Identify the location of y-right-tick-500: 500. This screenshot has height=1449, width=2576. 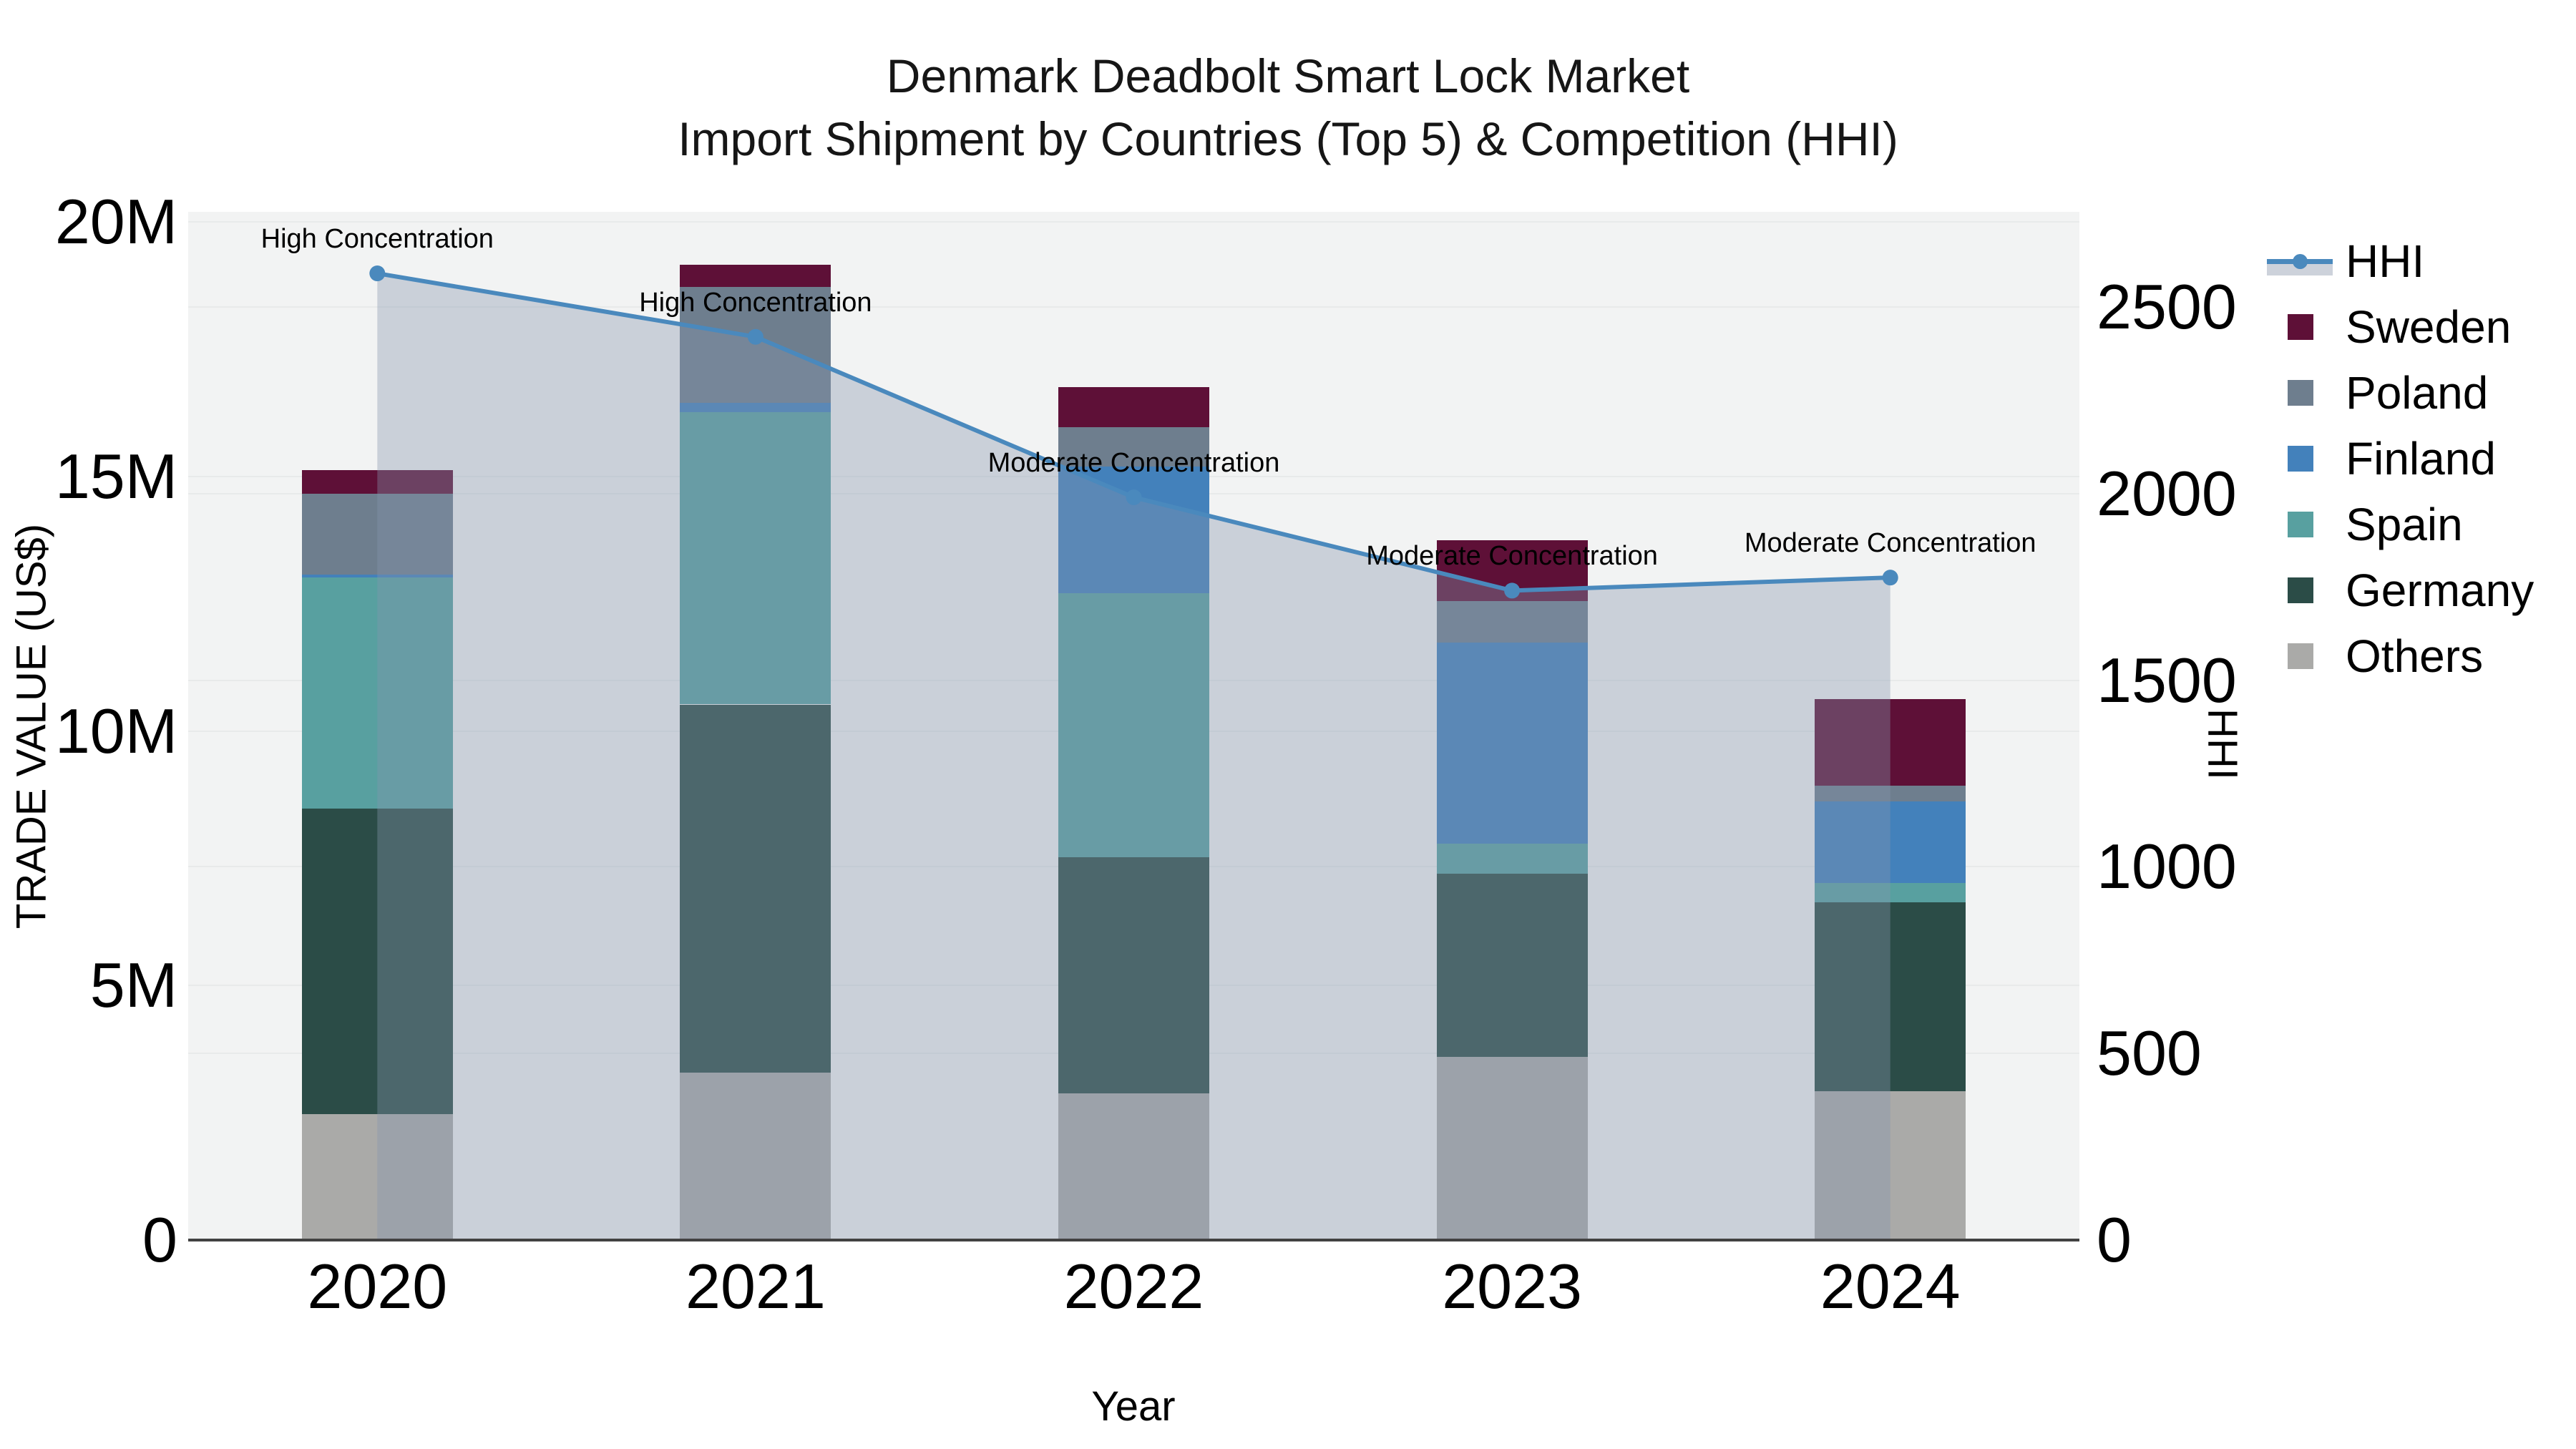
(2149, 1053).